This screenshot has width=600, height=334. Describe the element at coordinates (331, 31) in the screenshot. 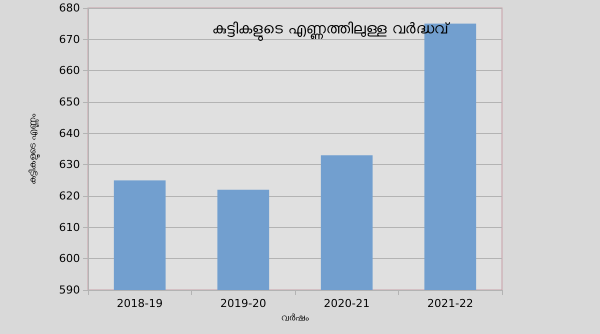

I see `text: കുട്ടികളുടെ എണ്ണത്തിലുള്ള വർദ്ധവ്` at that location.